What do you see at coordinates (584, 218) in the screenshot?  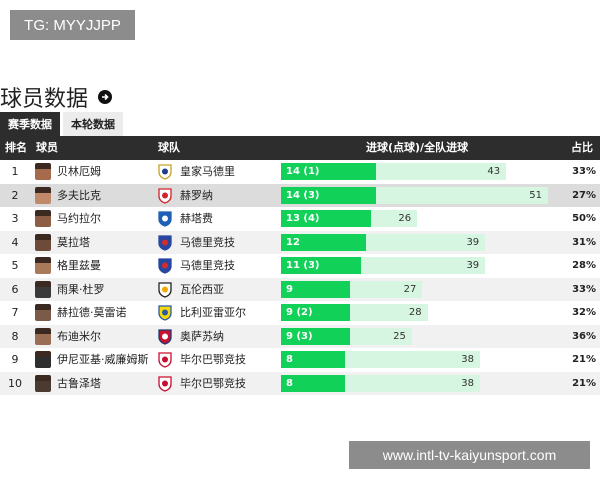 I see `share-cell: 50%` at bounding box center [584, 218].